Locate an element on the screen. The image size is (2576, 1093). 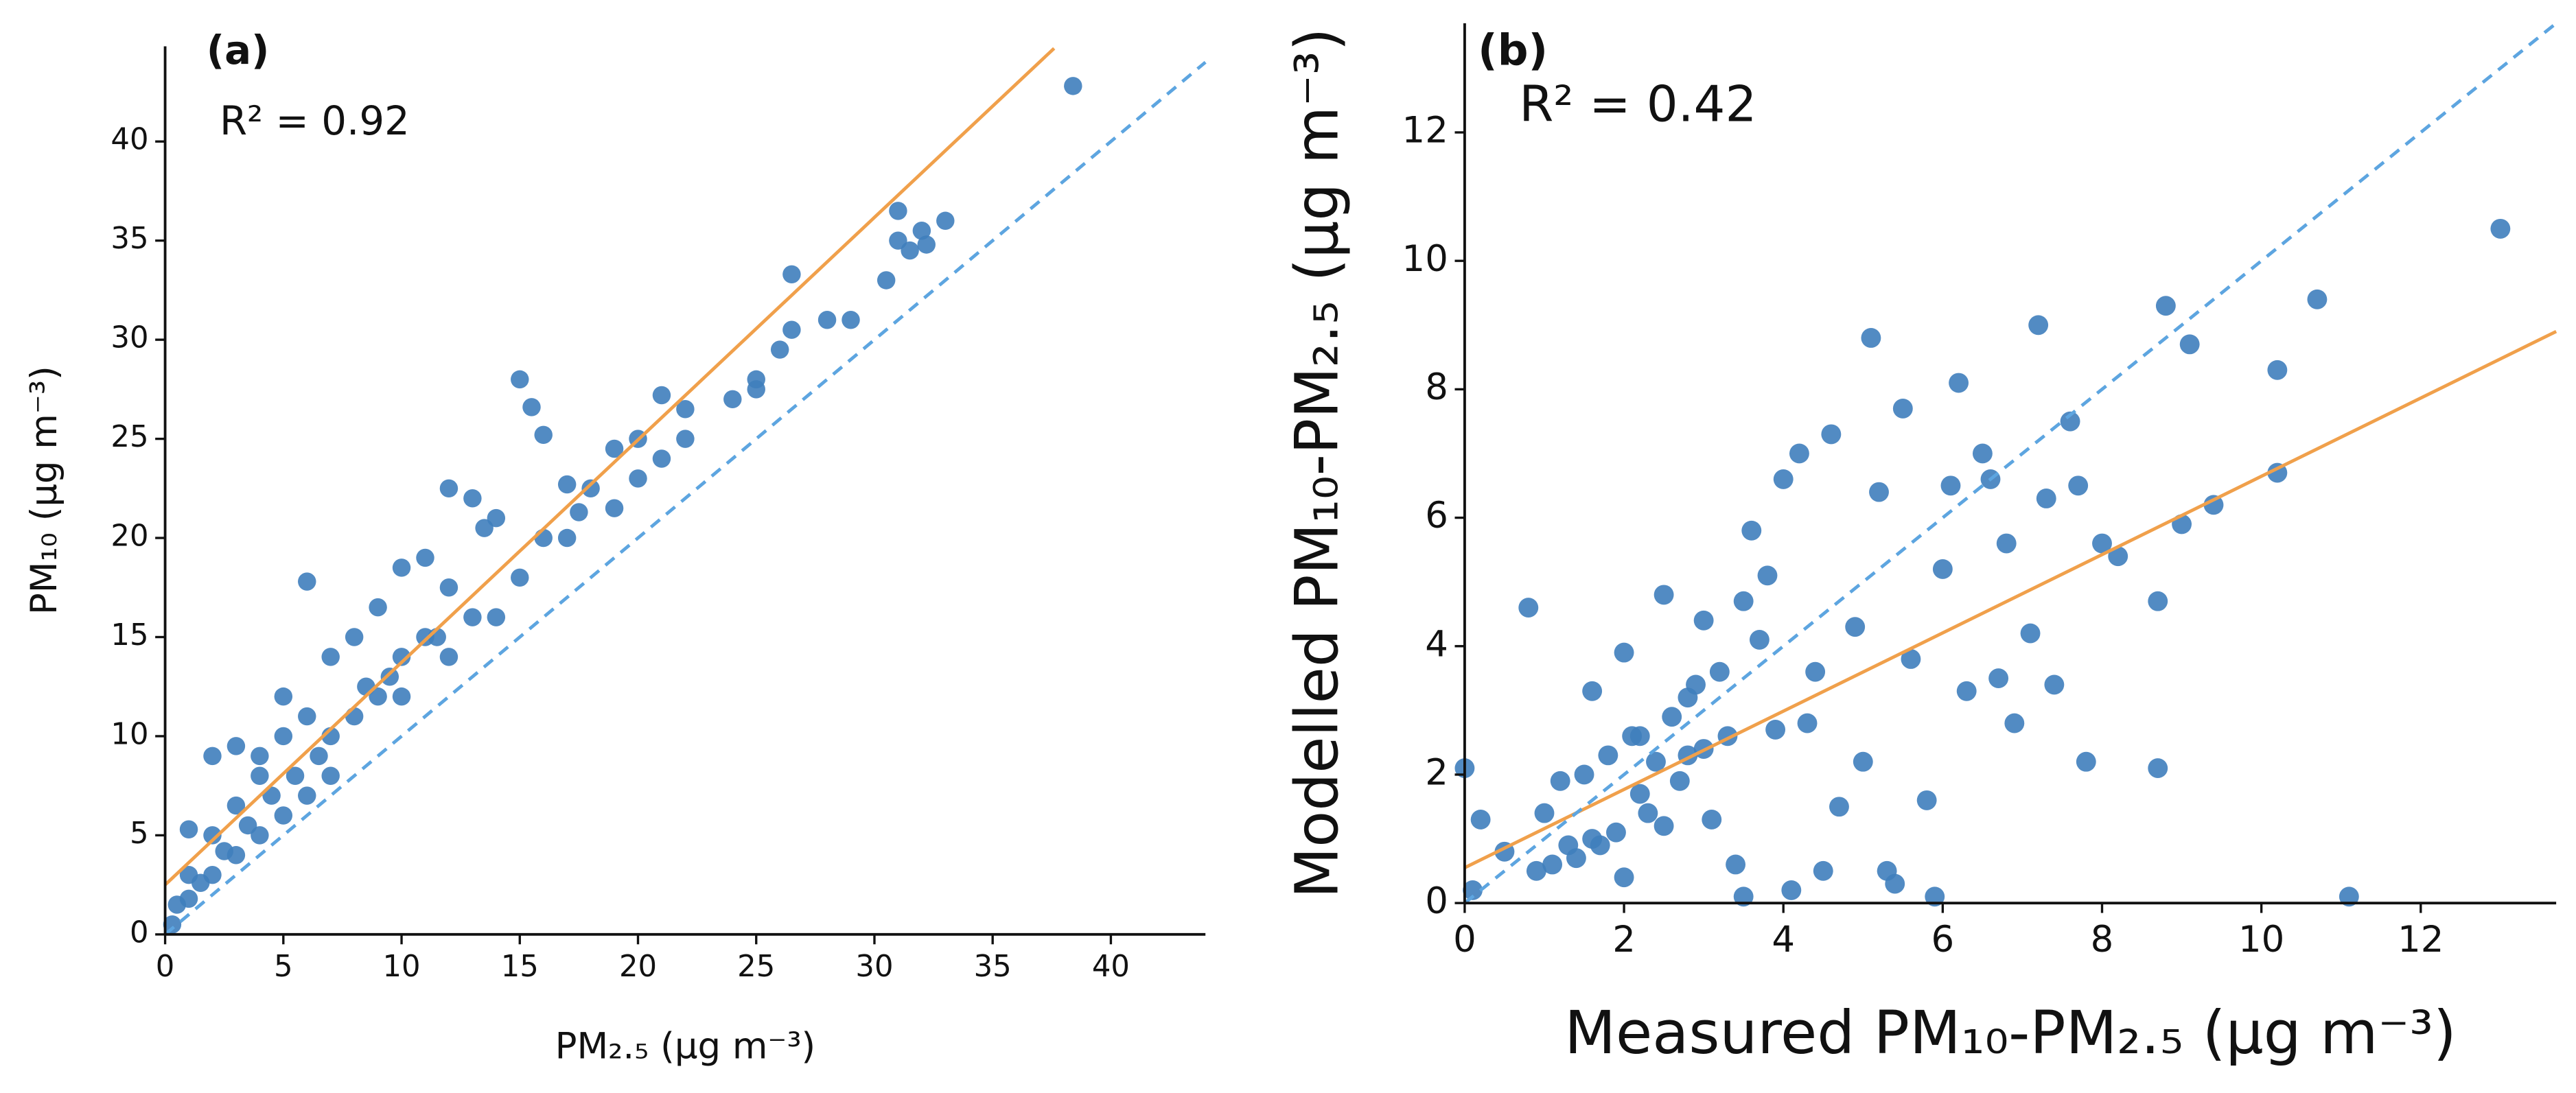
x-tick-label: 15 is located at coordinates (520, 967).